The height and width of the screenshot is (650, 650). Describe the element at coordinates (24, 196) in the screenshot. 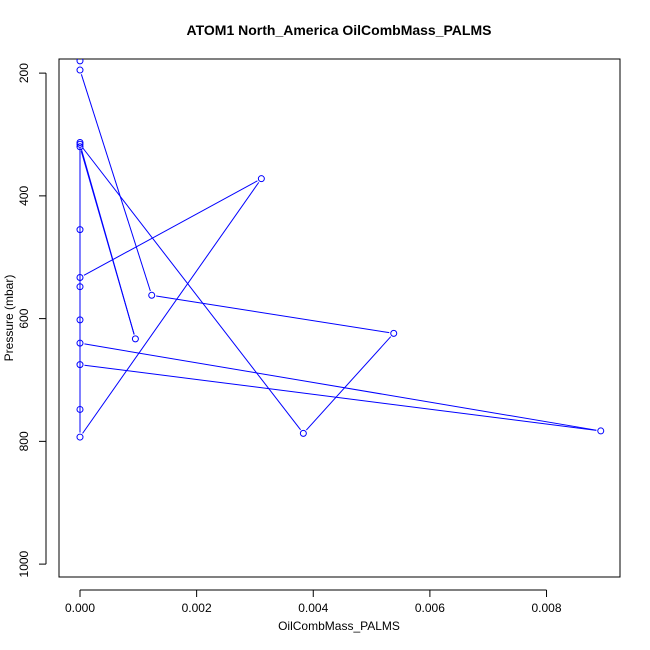

I see `y-tick-label: 400` at that location.